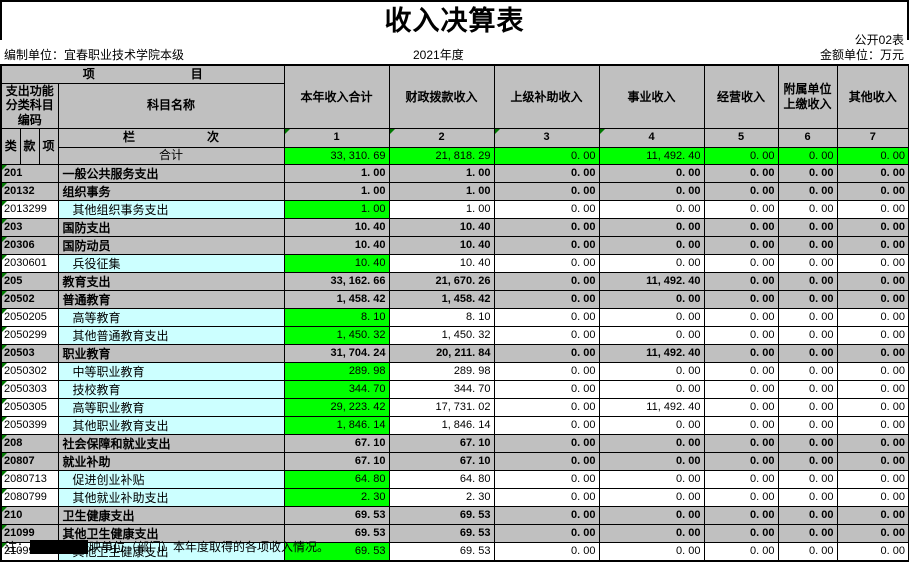 The width and height of the screenshot is (909, 562). What do you see at coordinates (872, 137) in the screenshot?
I see `column-number: 7` at bounding box center [872, 137].